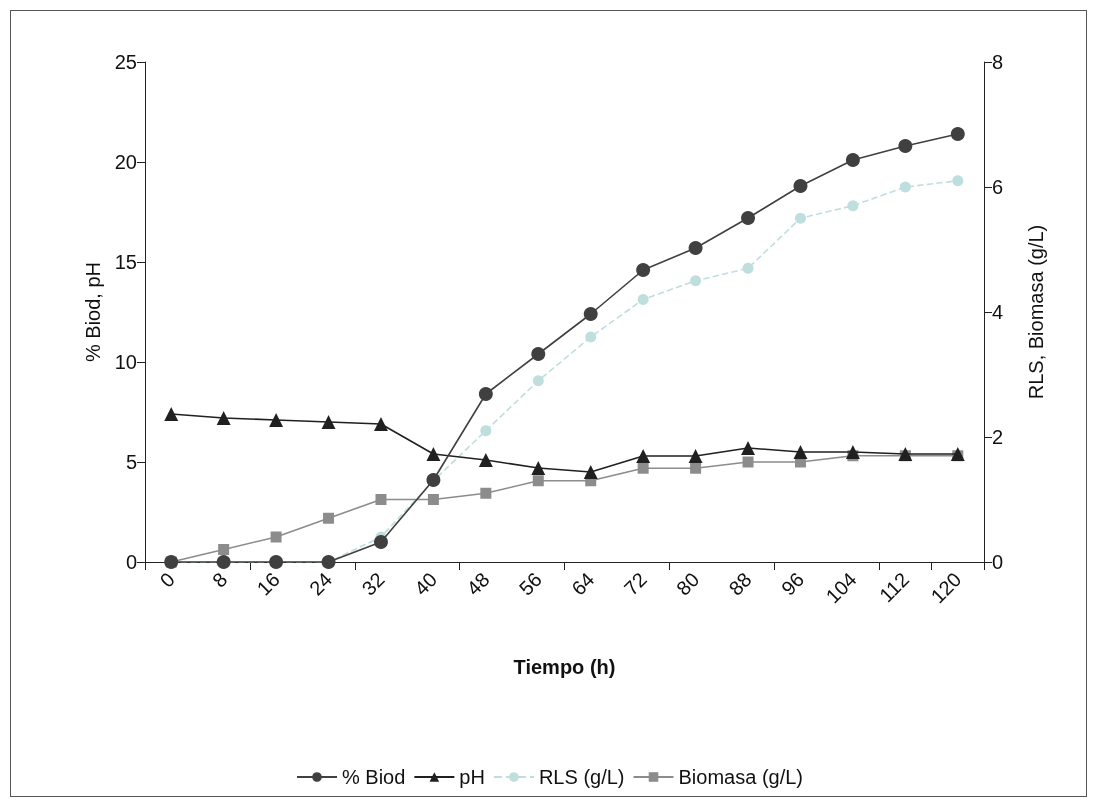  I want to click on y2-tick-label: 6, so click(998, 187).